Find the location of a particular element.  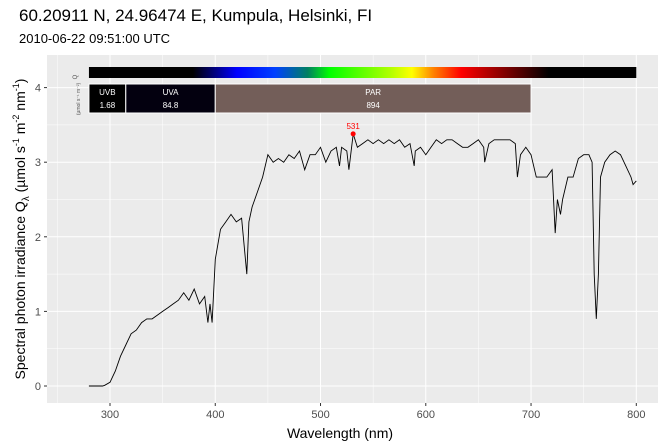

band-axis-q-label: Q is located at coordinates (76, 76).